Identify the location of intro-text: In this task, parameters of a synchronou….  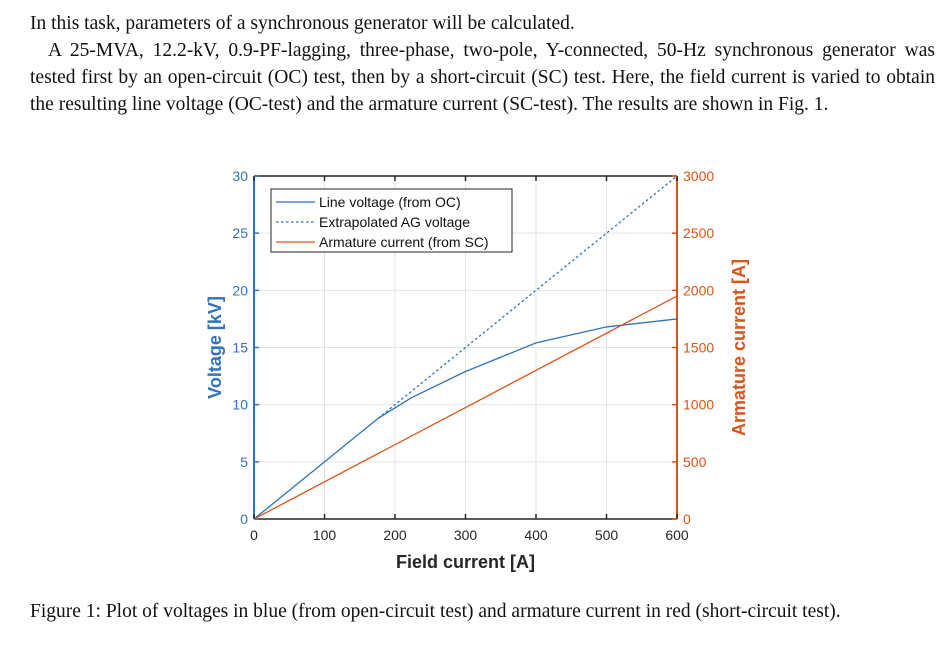
(302, 23).